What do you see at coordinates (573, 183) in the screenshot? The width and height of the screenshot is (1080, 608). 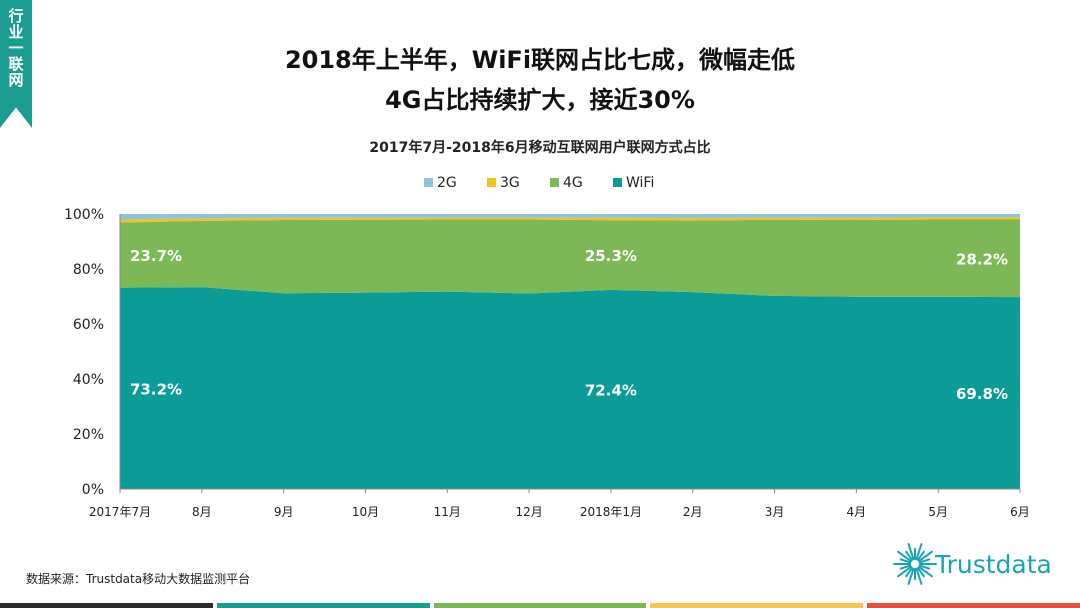 I see `legend-label-4g: 4G` at bounding box center [573, 183].